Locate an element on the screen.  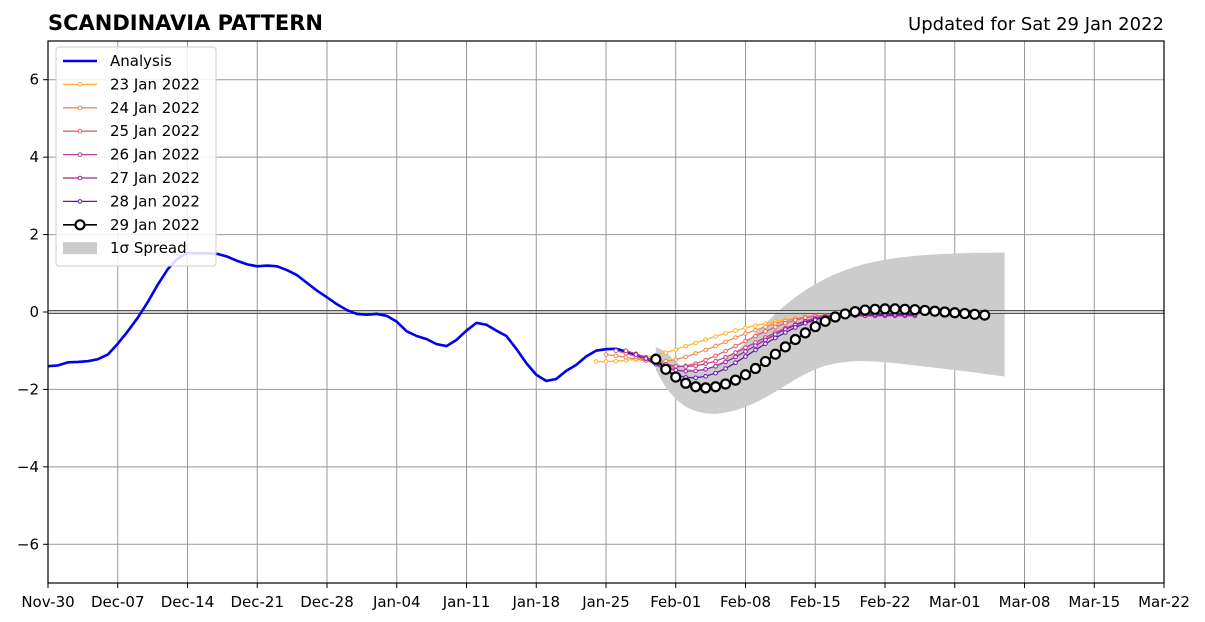
legend-item: 26 Jan 2022 is located at coordinates (131, 155).